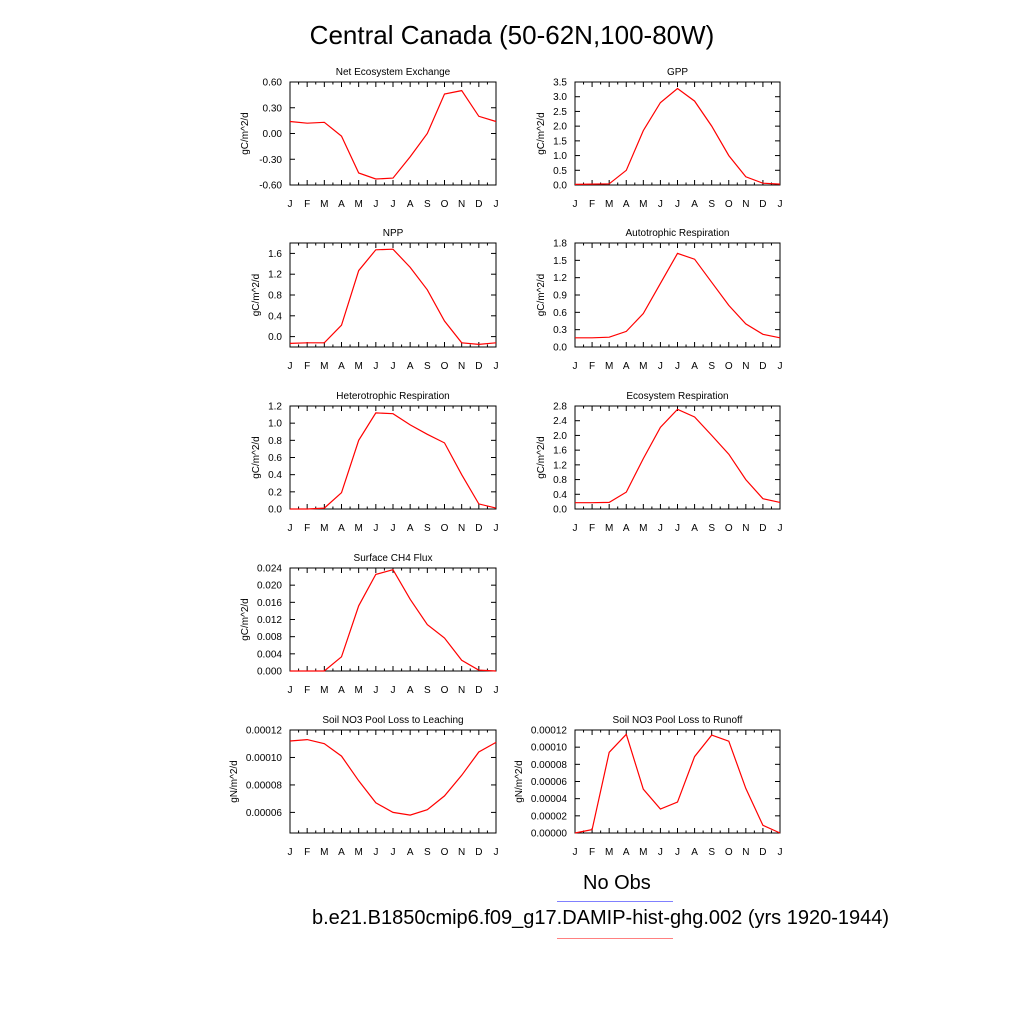 The width and height of the screenshot is (1024, 1024). Describe the element at coordinates (393, 72) in the screenshot. I see `chart-title: Net Ecosystem Exchange` at that location.